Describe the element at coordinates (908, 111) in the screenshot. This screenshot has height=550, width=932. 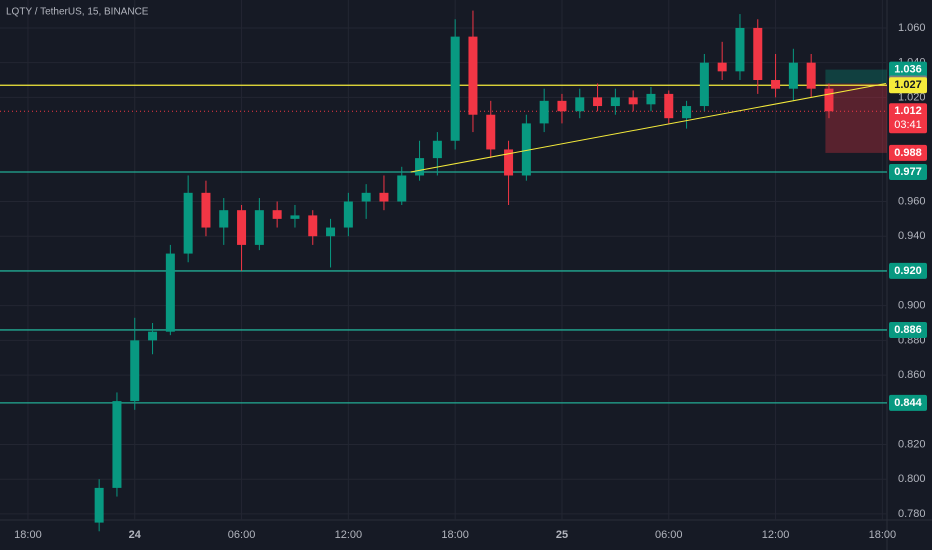
I see `price-tag-label: 1.012` at that location.